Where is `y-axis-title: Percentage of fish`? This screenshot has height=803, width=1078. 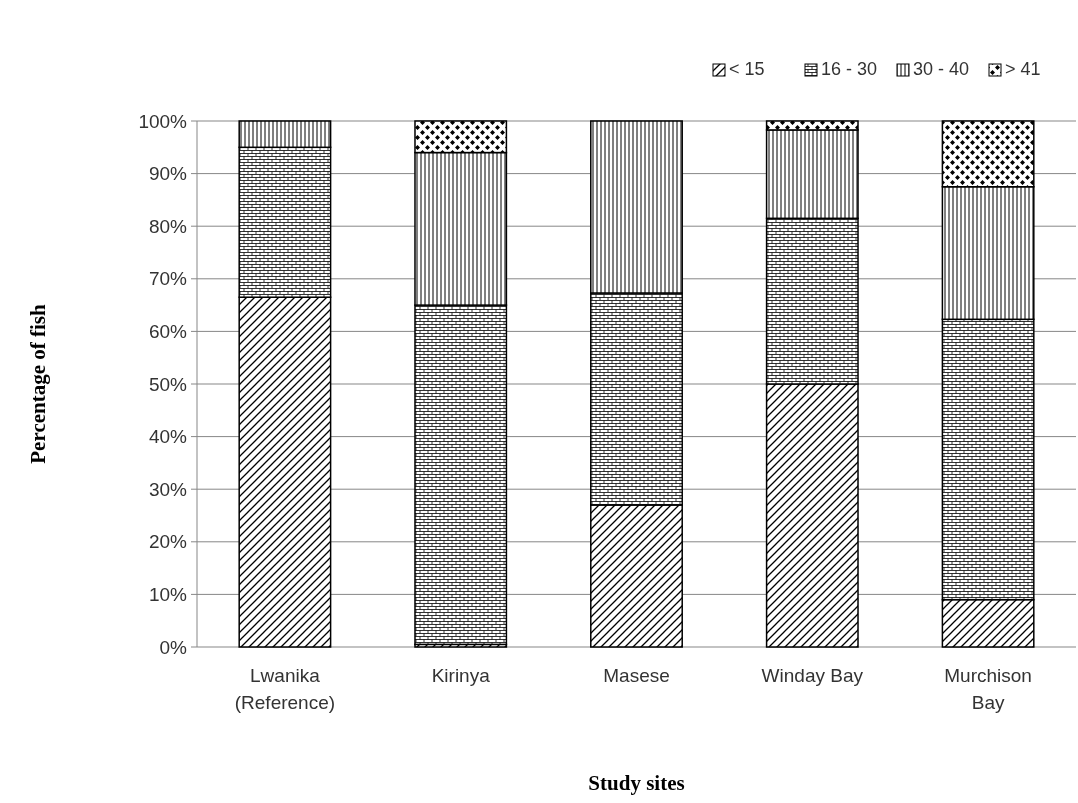
y-axis-title: Percentage of fish is located at coordinates (38, 383).